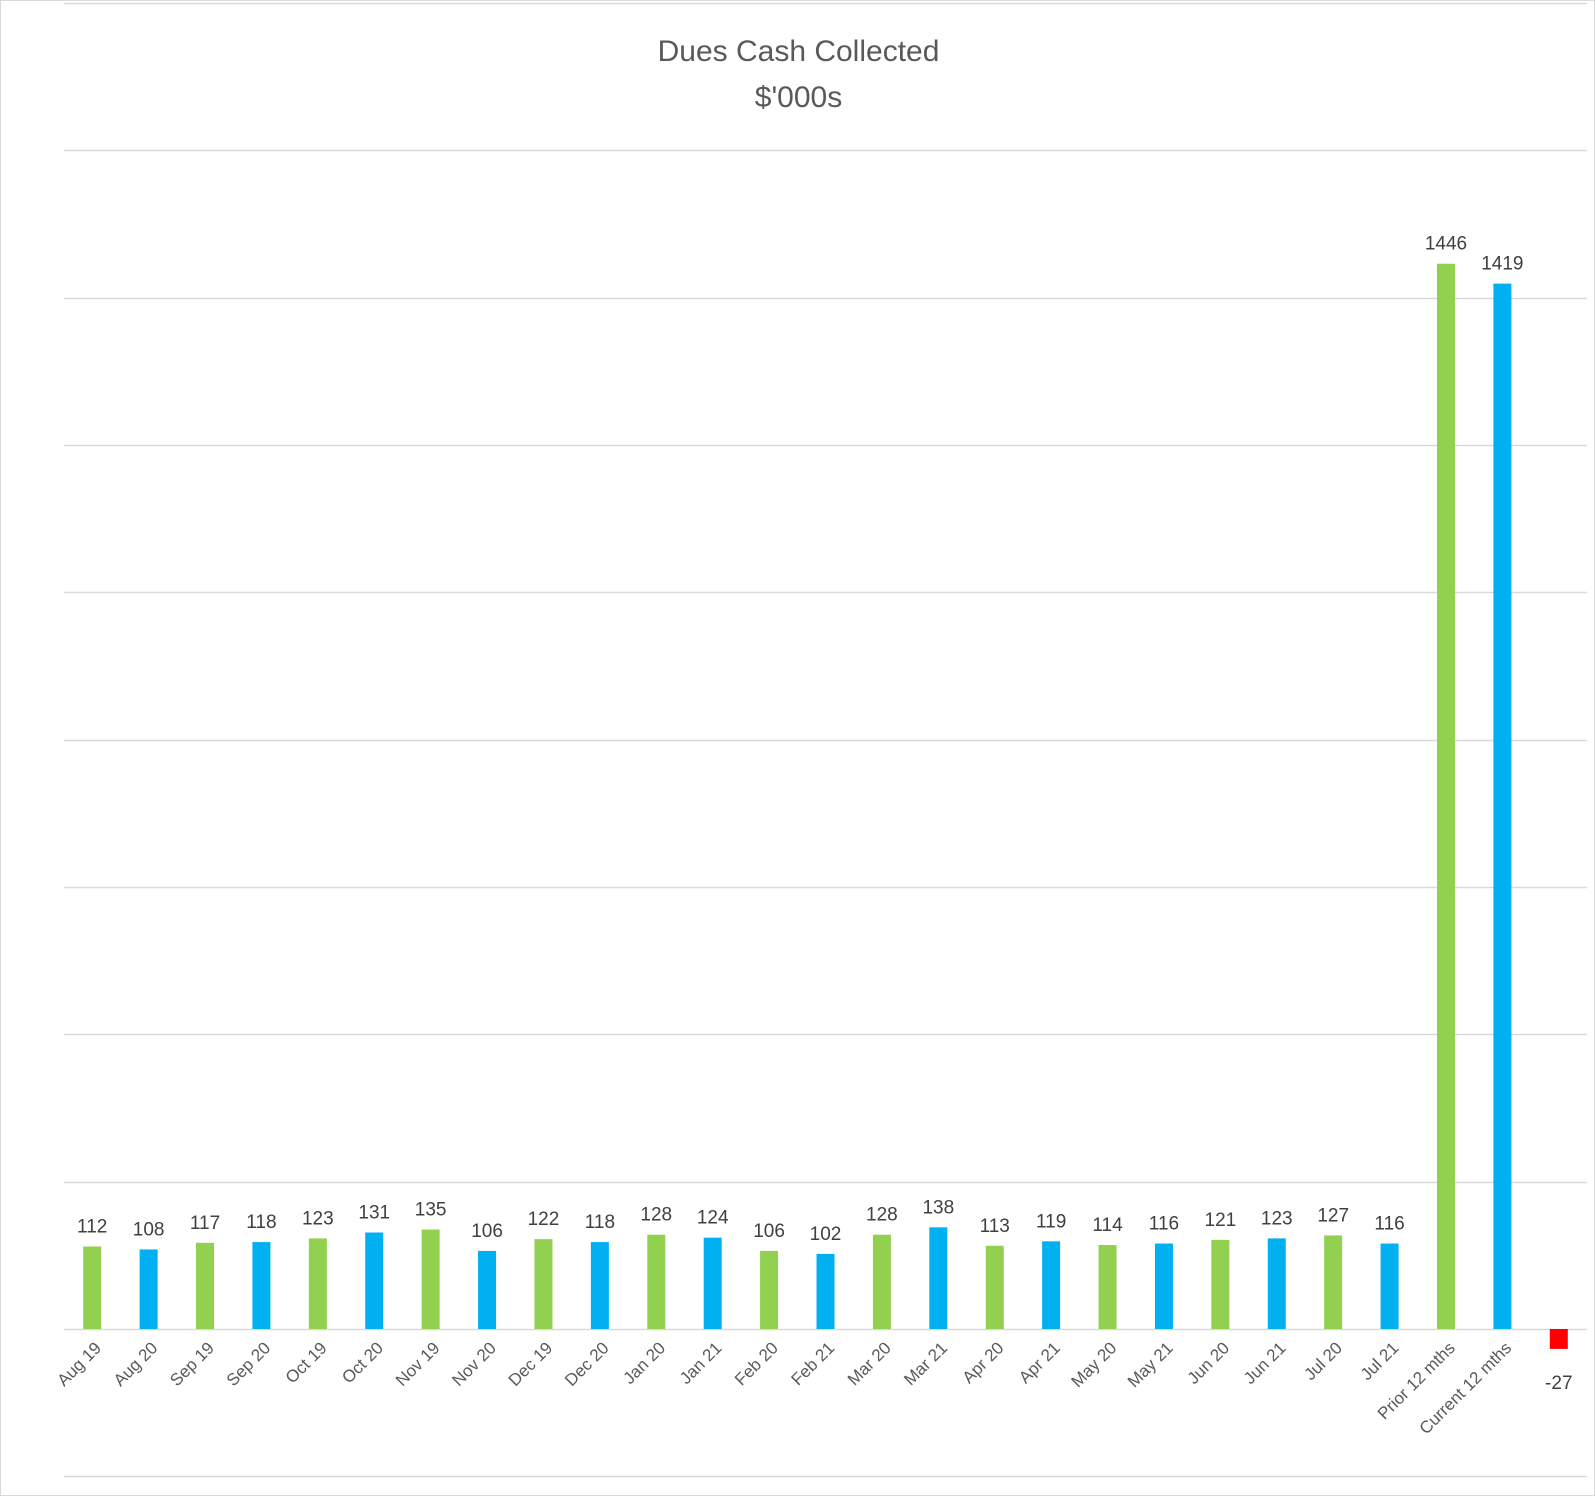  Describe the element at coordinates (1502, 264) in the screenshot. I see `data-label: 1419` at that location.